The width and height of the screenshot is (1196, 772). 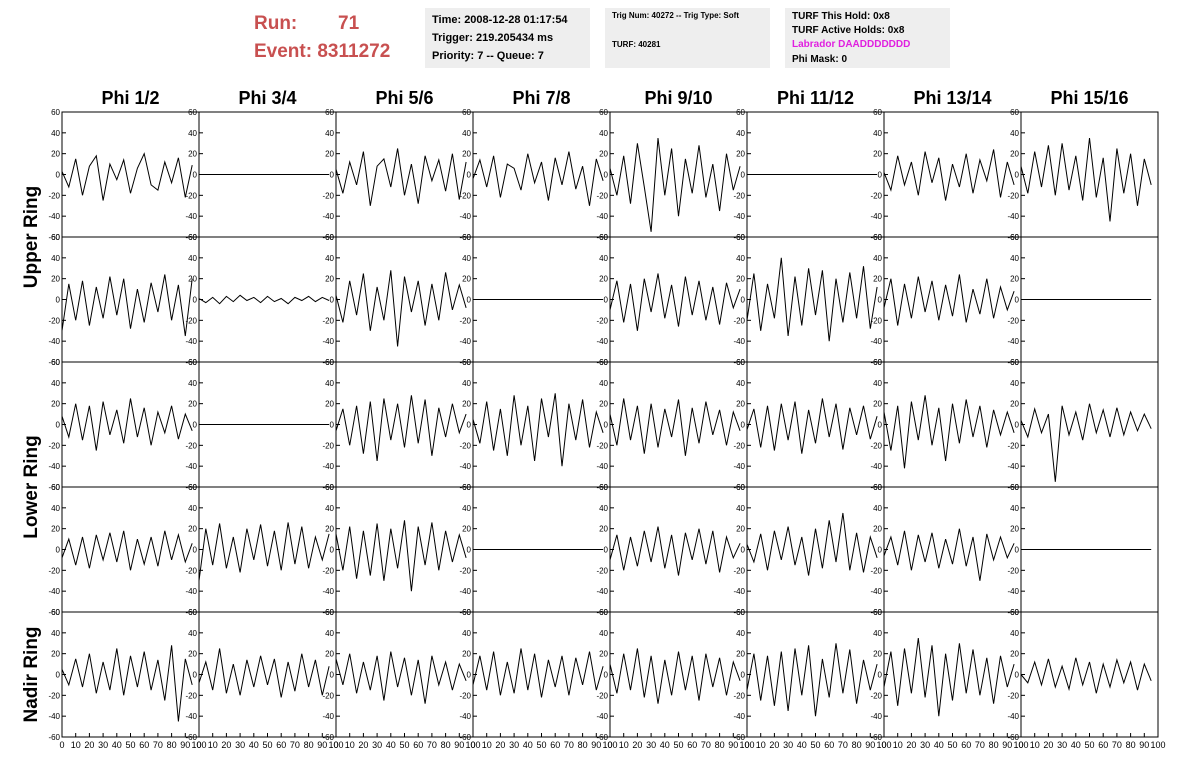 I want to click on info-text: TURF This Hold: 0x8, so click(x=841, y=16).